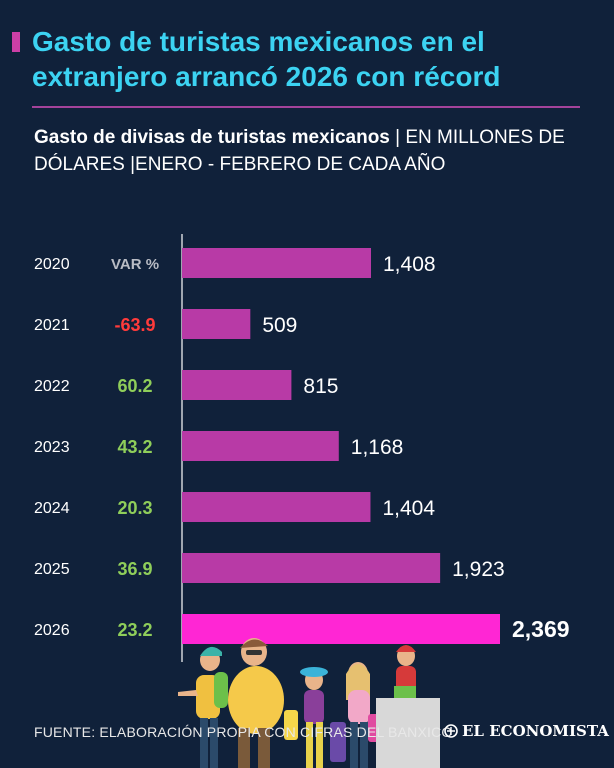  I want to click on bar-2022, so click(237, 385).